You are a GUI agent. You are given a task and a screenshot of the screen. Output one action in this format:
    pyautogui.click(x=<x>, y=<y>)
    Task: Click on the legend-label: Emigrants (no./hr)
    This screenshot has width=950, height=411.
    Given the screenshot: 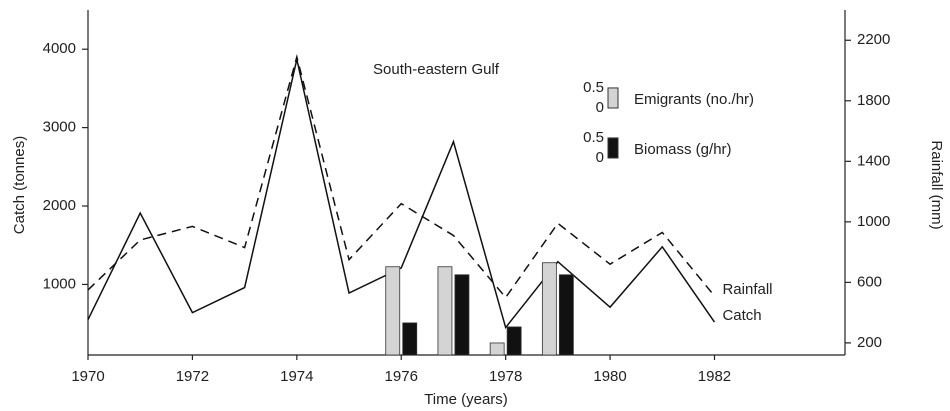 What is the action you would take?
    pyautogui.click(x=694, y=99)
    